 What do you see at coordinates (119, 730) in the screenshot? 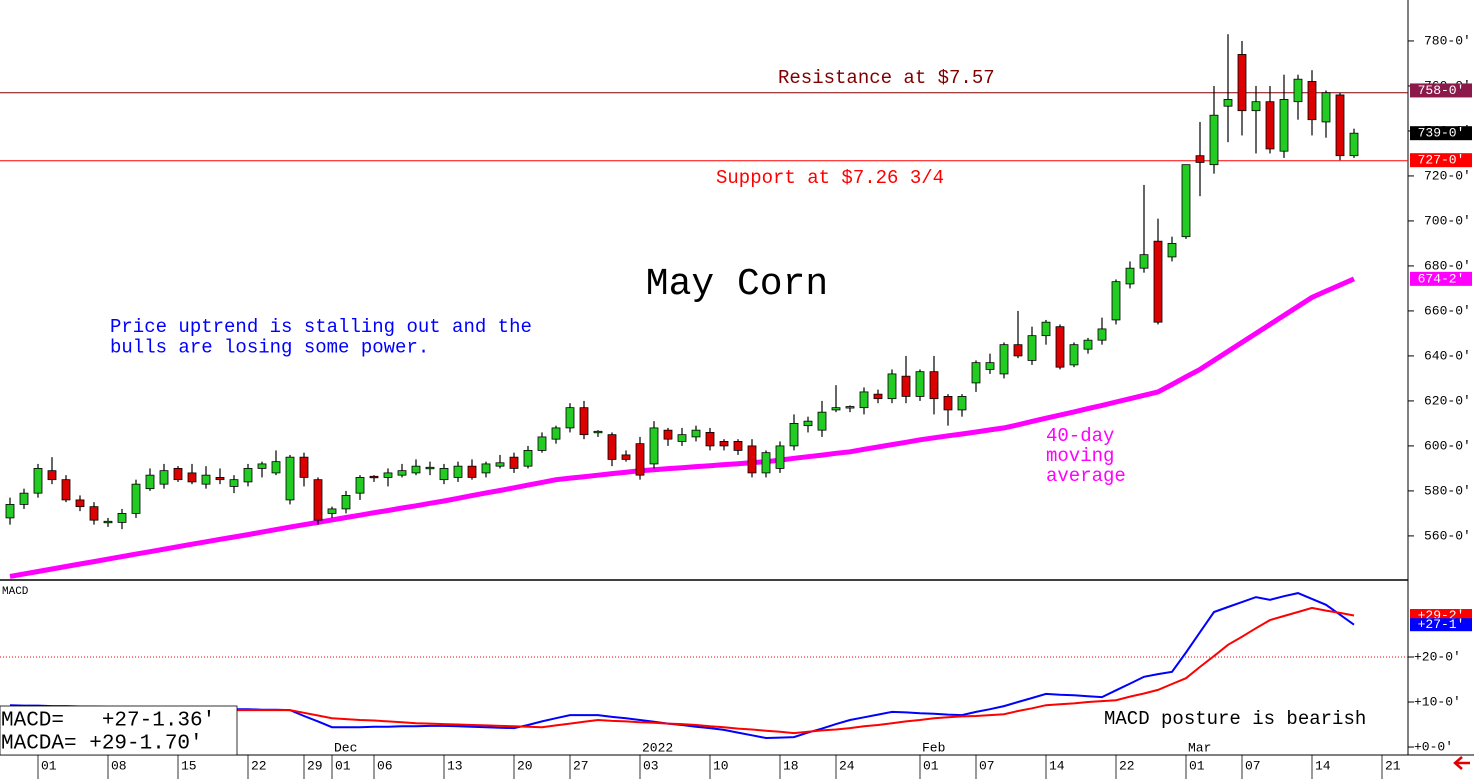
I see `readout-box` at bounding box center [119, 730].